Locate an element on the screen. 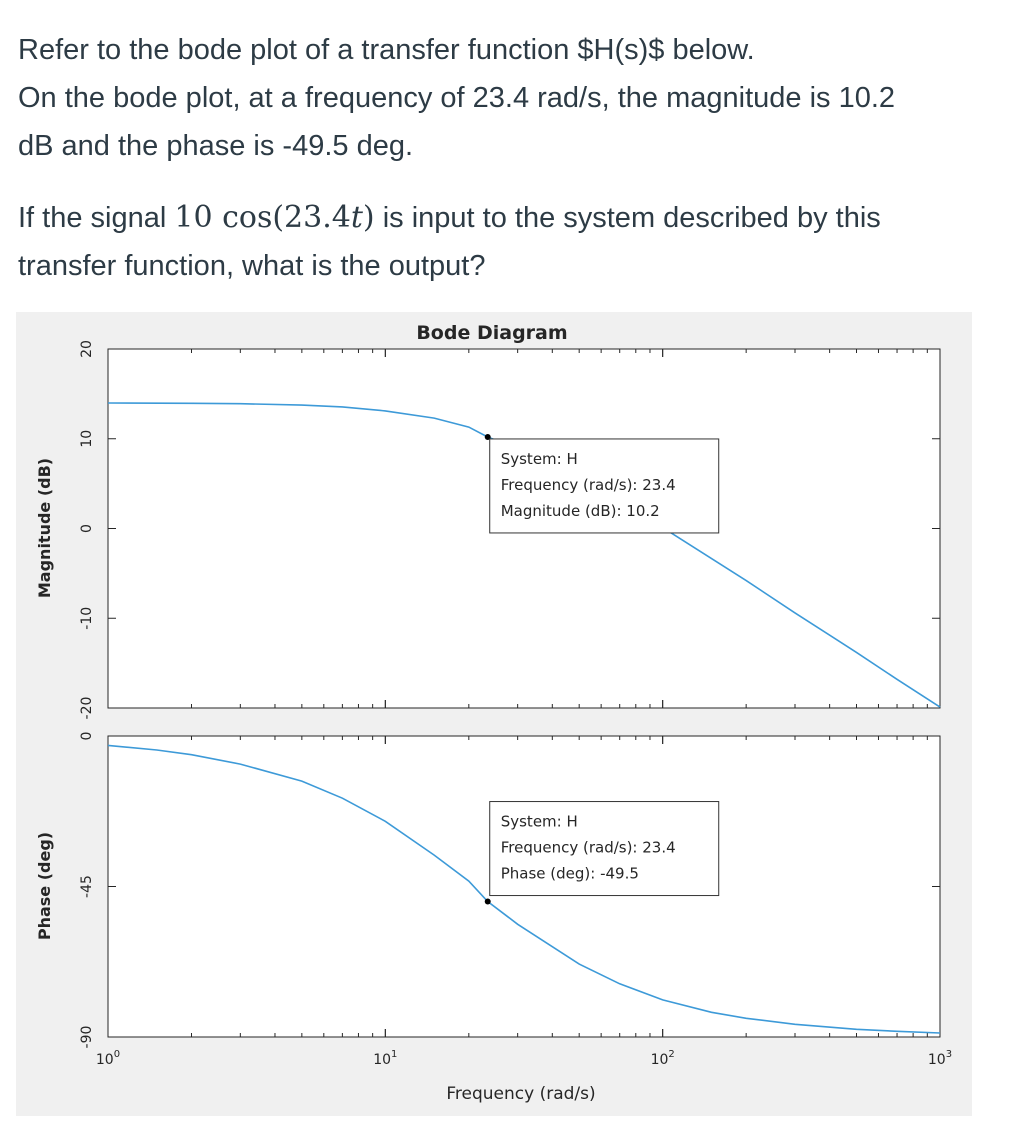 This screenshot has height=1148, width=1012. ph-y-tick-label-1: -45 is located at coordinates (87, 886).